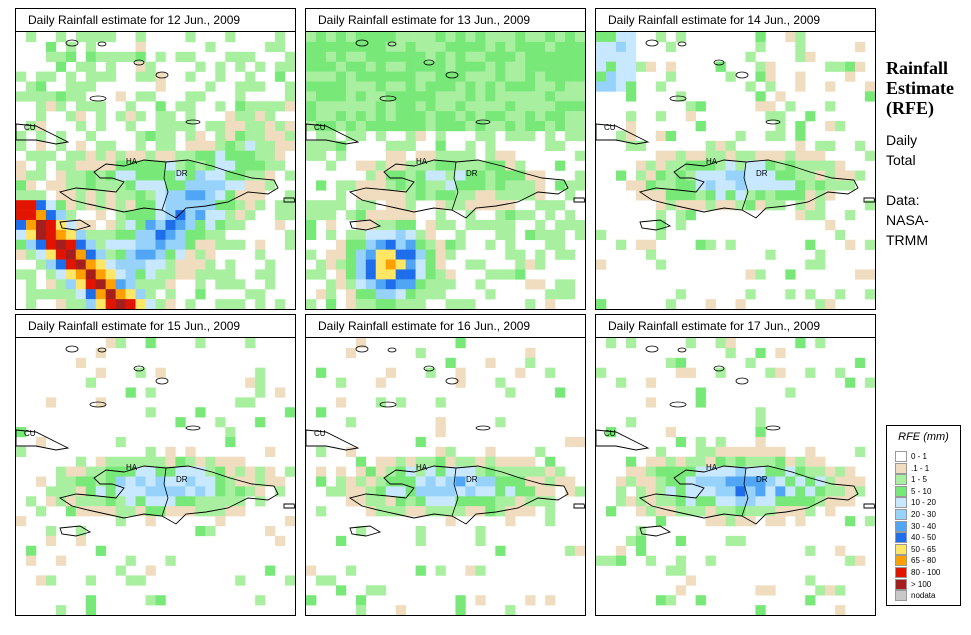  What do you see at coordinates (902, 140) in the screenshot?
I see `side-sub-line: Daily` at bounding box center [902, 140].